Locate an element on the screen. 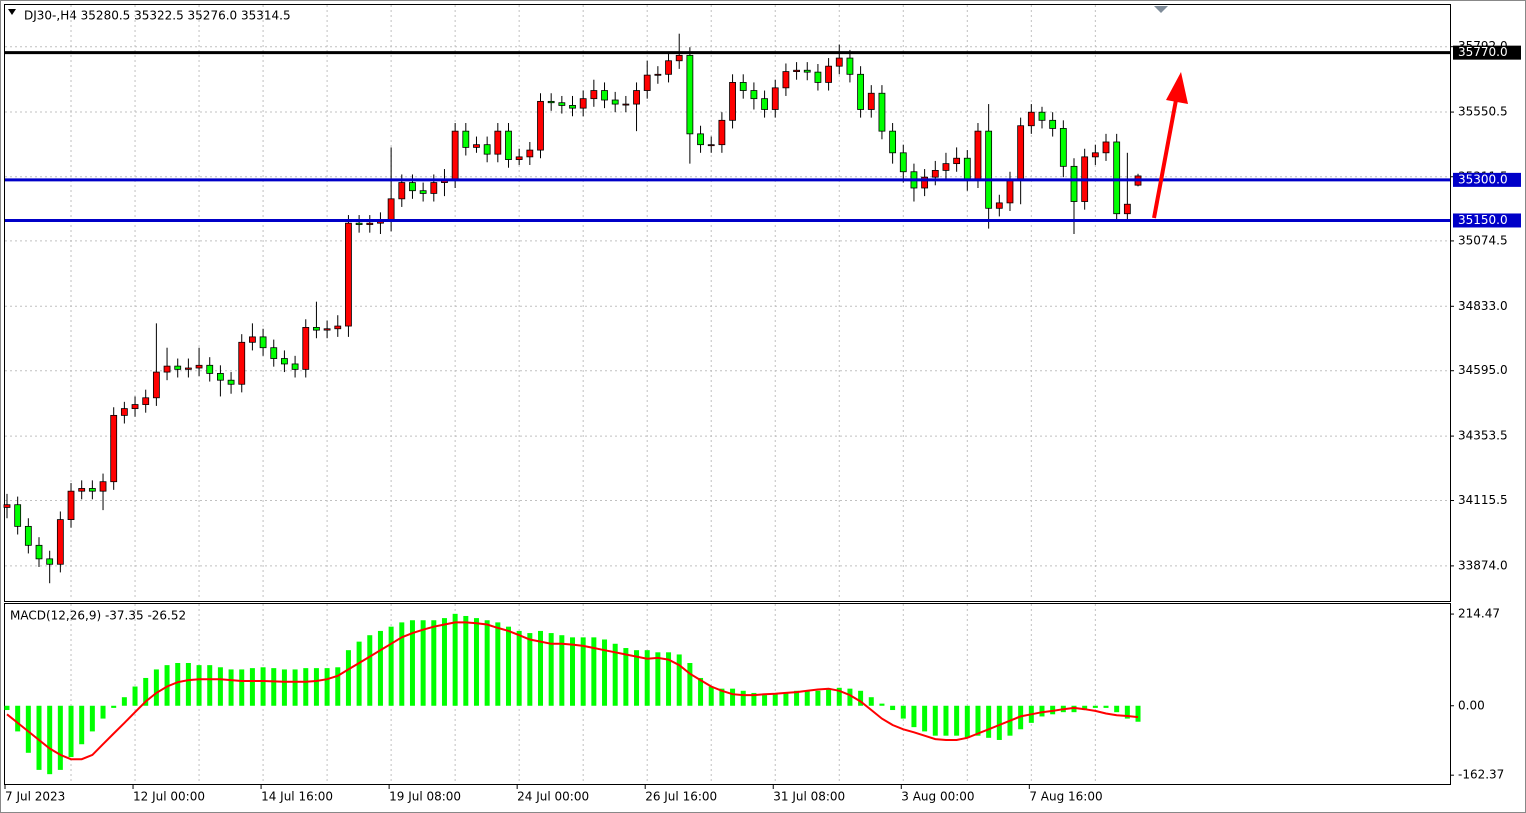 This screenshot has width=1526, height=813. shift-marker is located at coordinates (1161, 9).